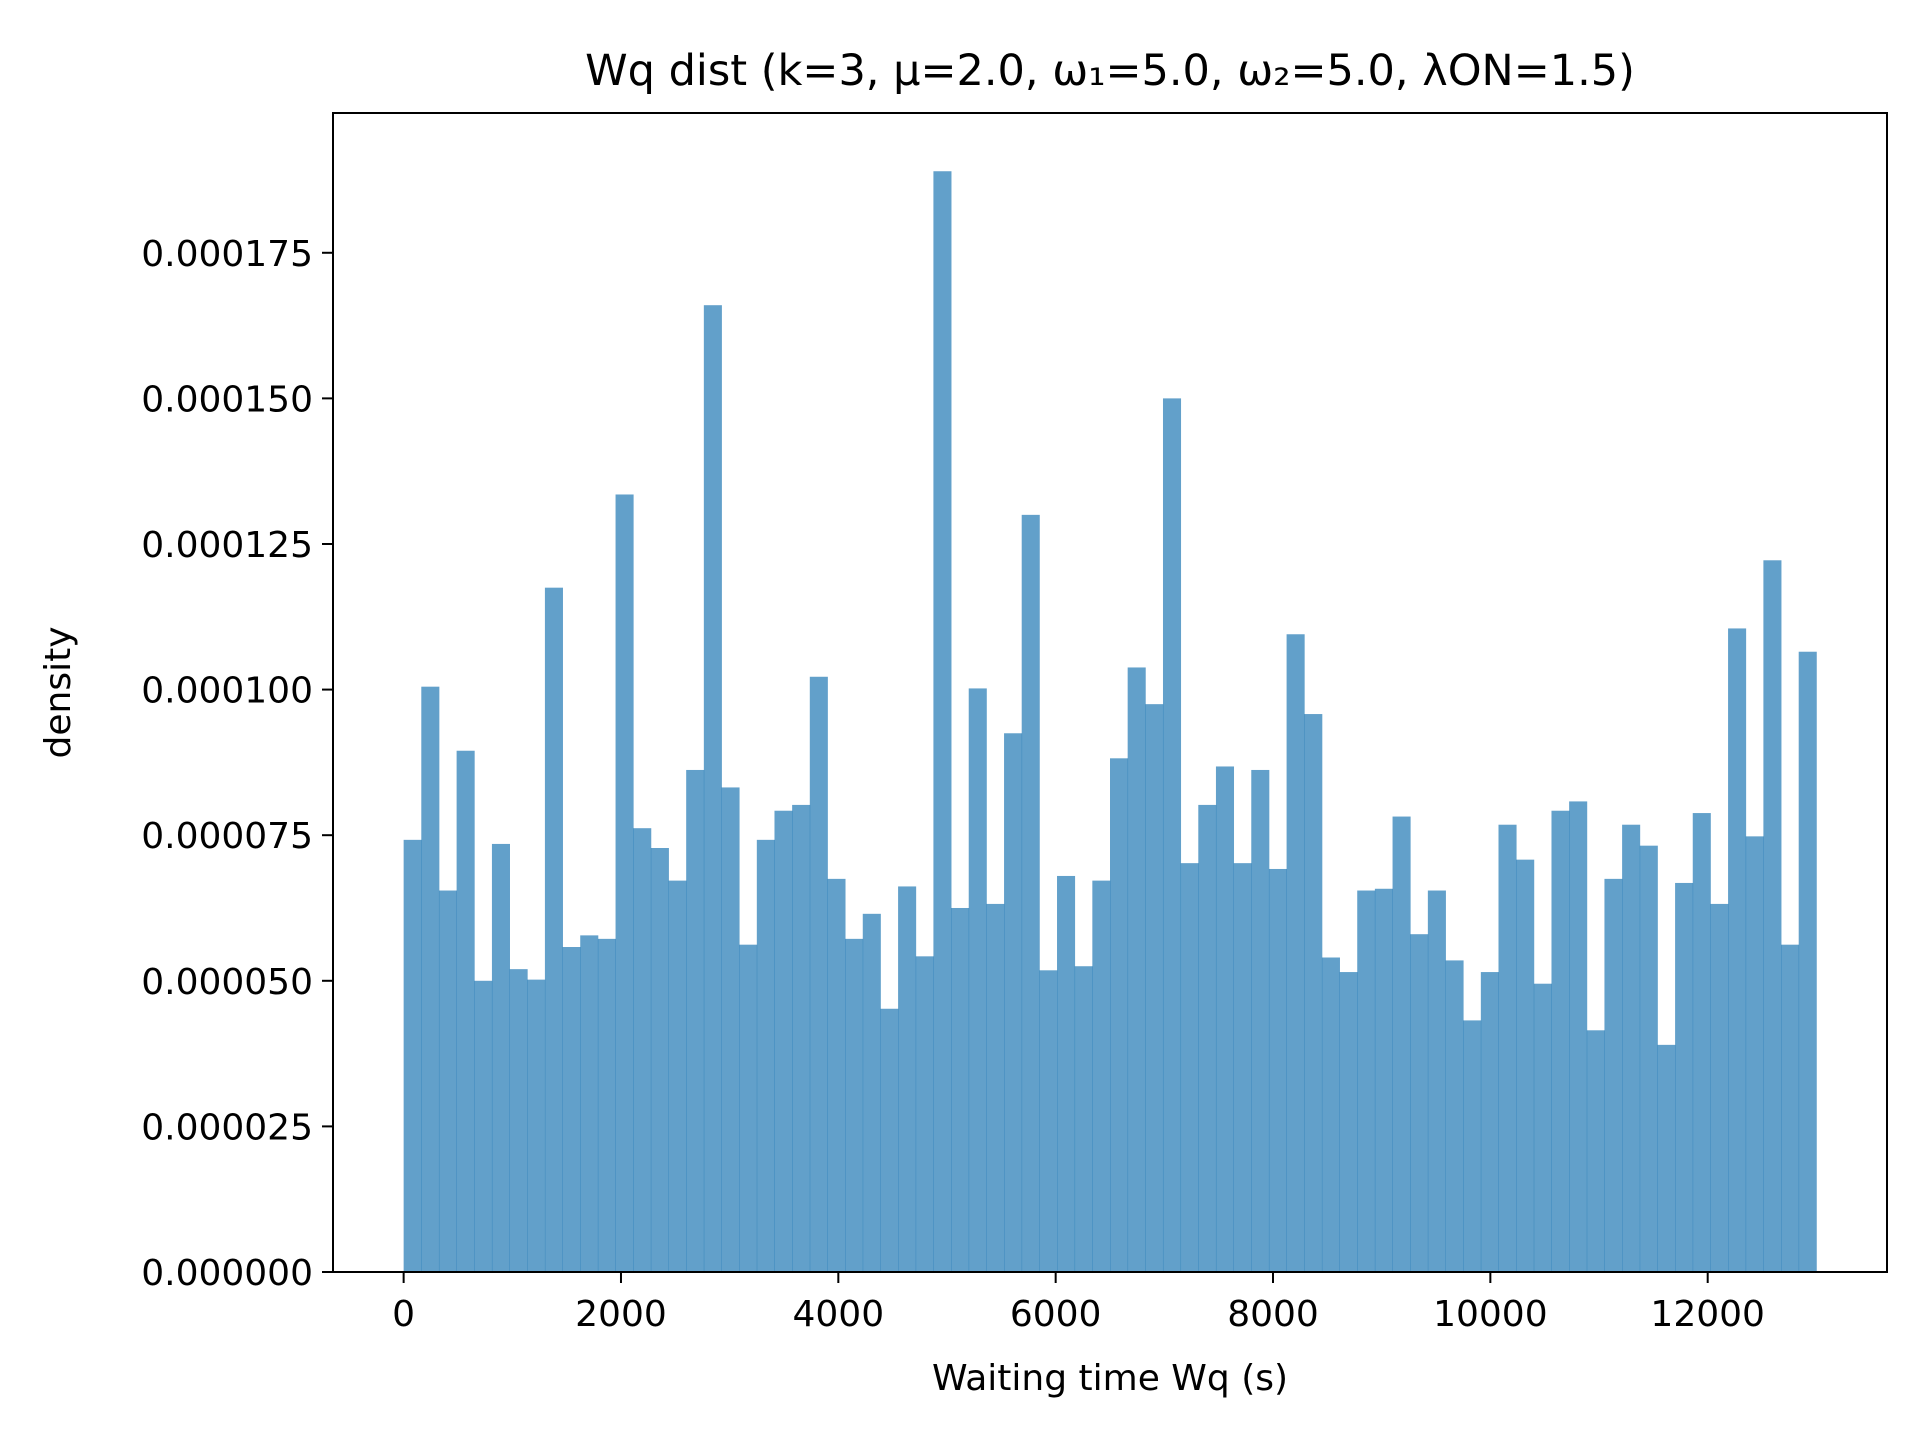  Describe the element at coordinates (403, 1314) in the screenshot. I see `x-tick-label: 0` at that location.